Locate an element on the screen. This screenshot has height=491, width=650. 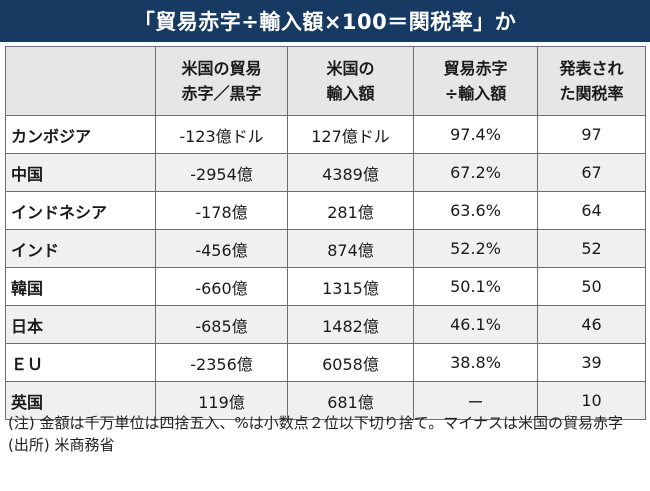
table-row: インド -456億 874億 52.2% 52 is located at coordinates (325, 248).